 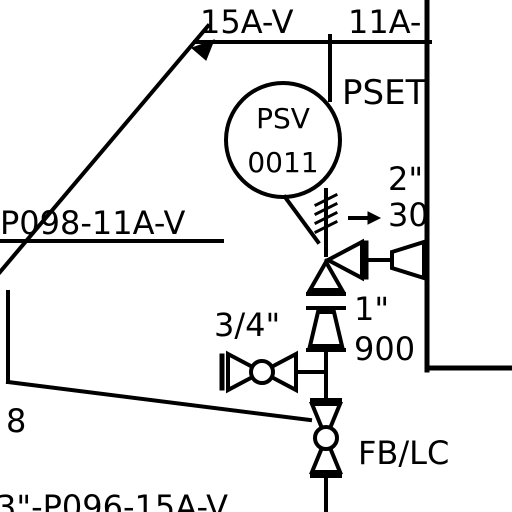 I want to click on psv-inlet-triangle, so click(x=326, y=274).